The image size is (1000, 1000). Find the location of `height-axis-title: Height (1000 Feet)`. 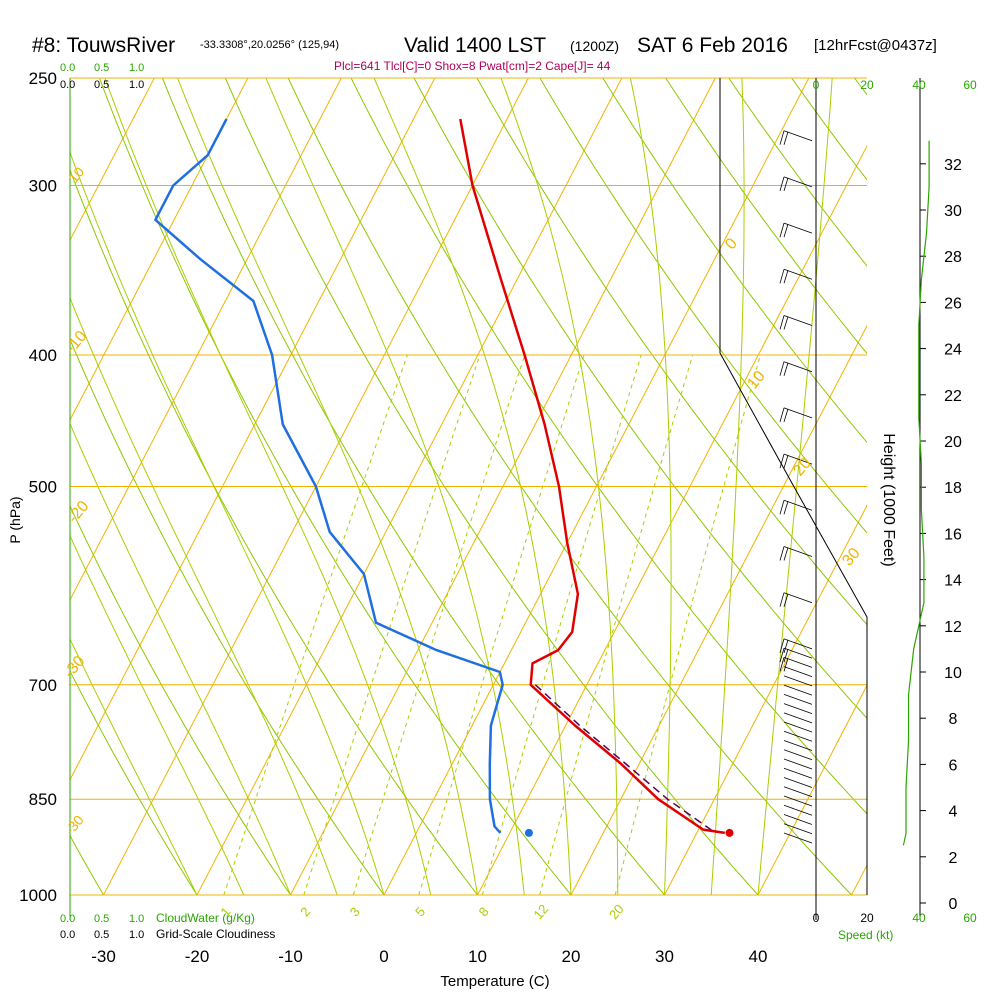

height-axis-title: Height (1000 Feet) is located at coordinates (888, 499).